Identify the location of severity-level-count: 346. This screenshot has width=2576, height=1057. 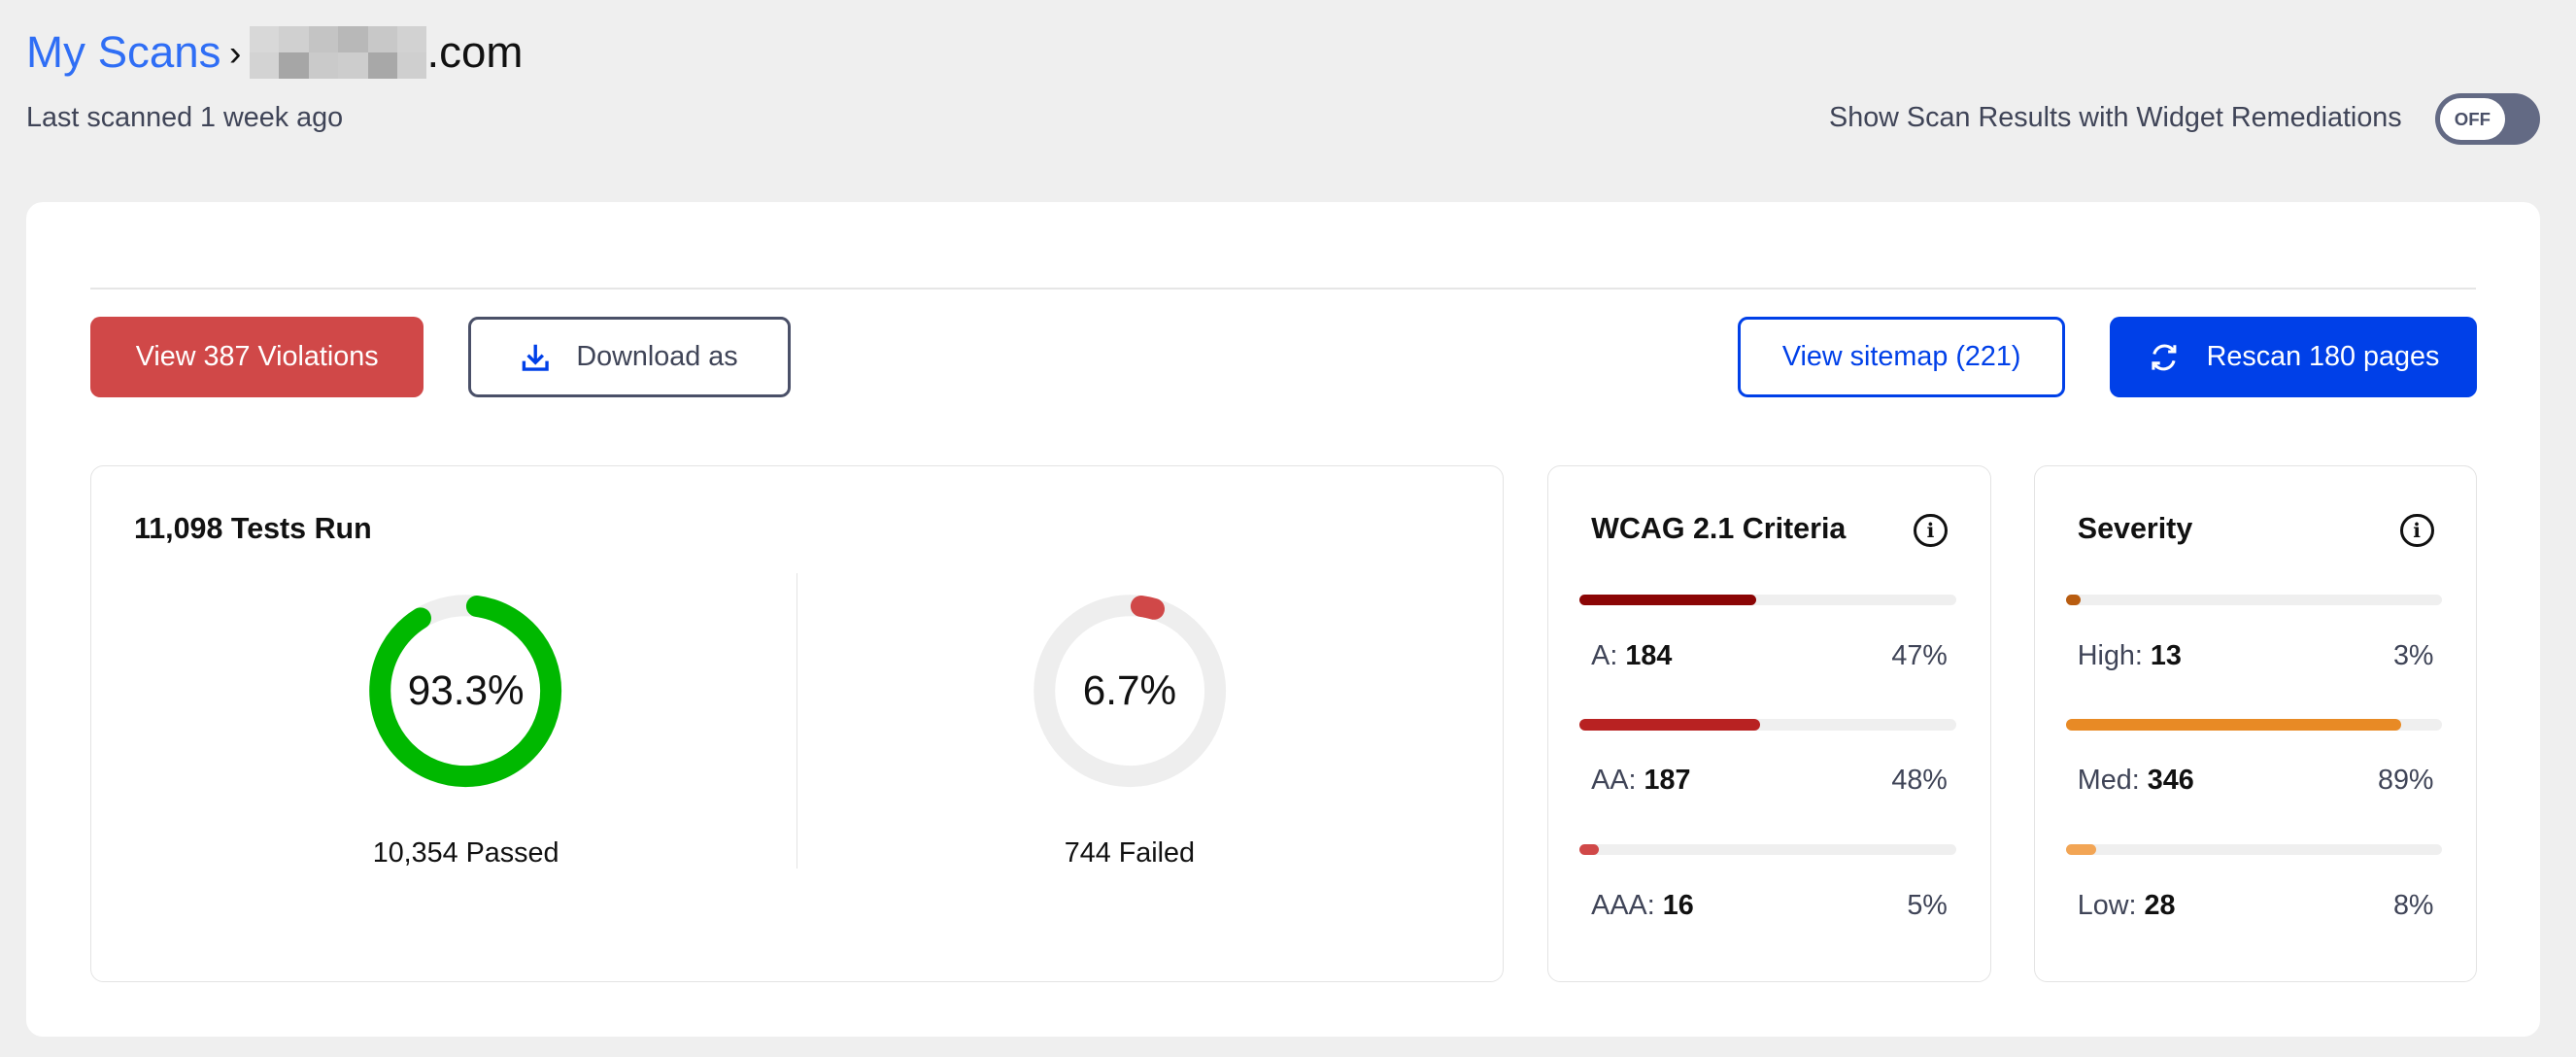
(2170, 781).